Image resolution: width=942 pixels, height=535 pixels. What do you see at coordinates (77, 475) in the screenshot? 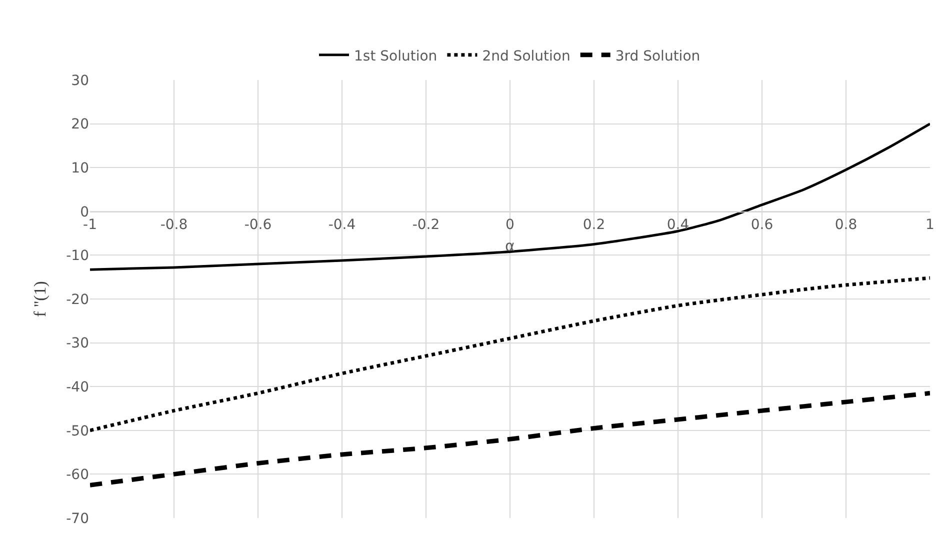
I see `y-tick-label: -60` at bounding box center [77, 475].